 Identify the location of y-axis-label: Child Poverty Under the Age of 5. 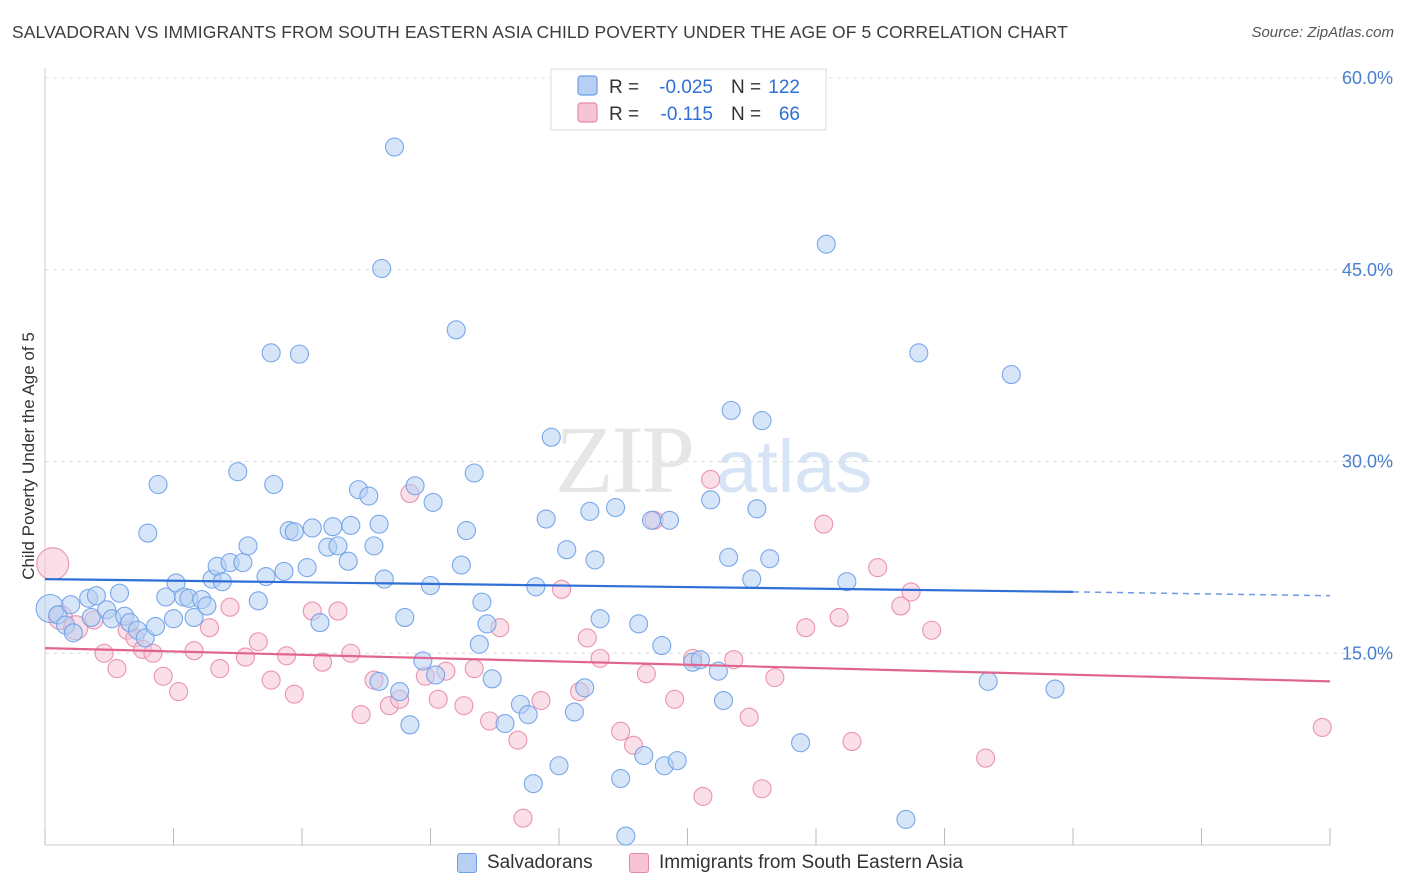
(28, 456).